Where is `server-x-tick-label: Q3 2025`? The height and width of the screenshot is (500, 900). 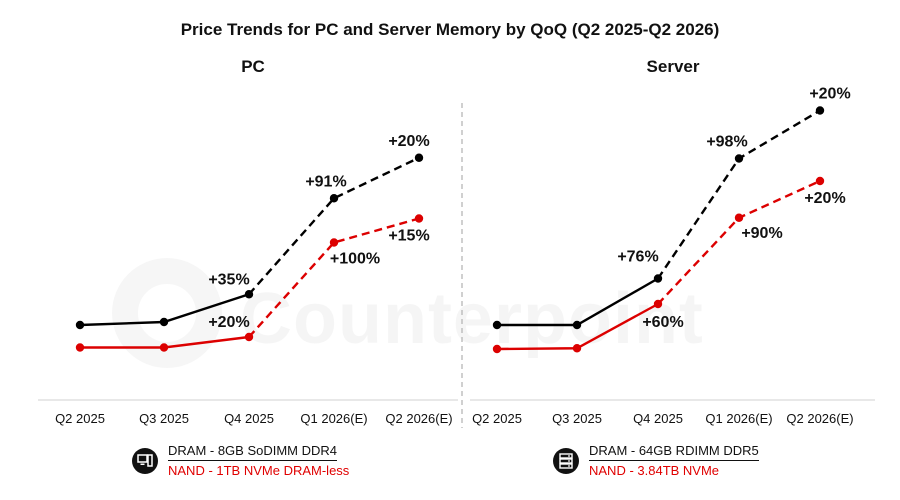
server-x-tick-label: Q3 2025 is located at coordinates (577, 418).